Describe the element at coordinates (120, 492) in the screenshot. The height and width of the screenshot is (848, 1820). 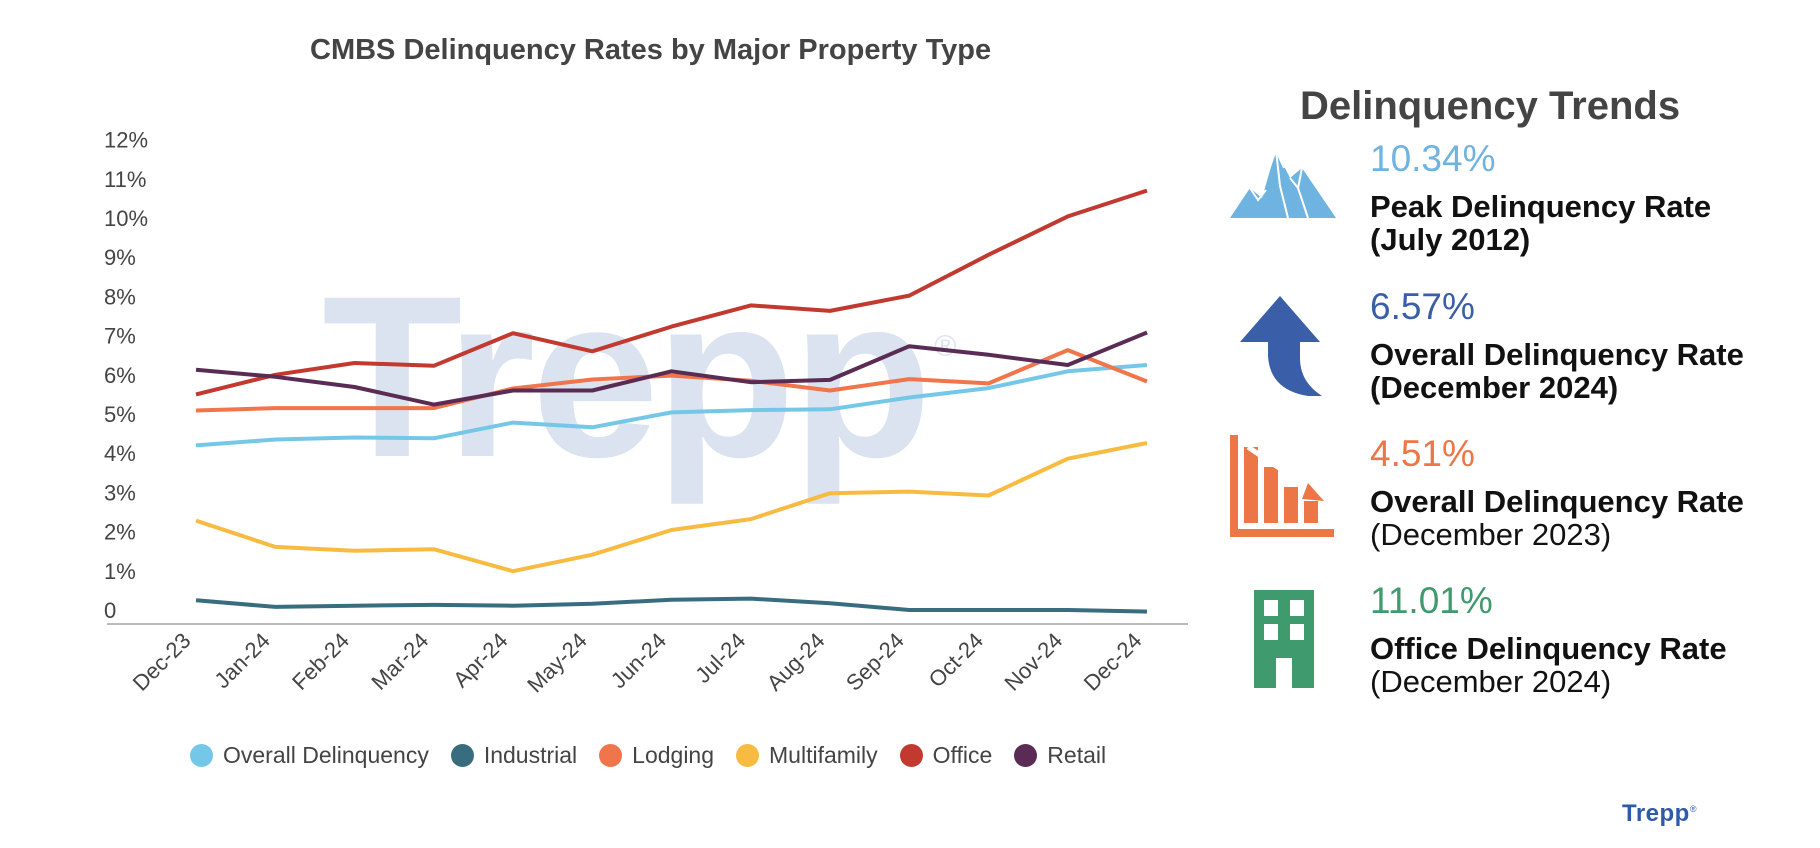
I see `y-tick-label: 3%` at that location.